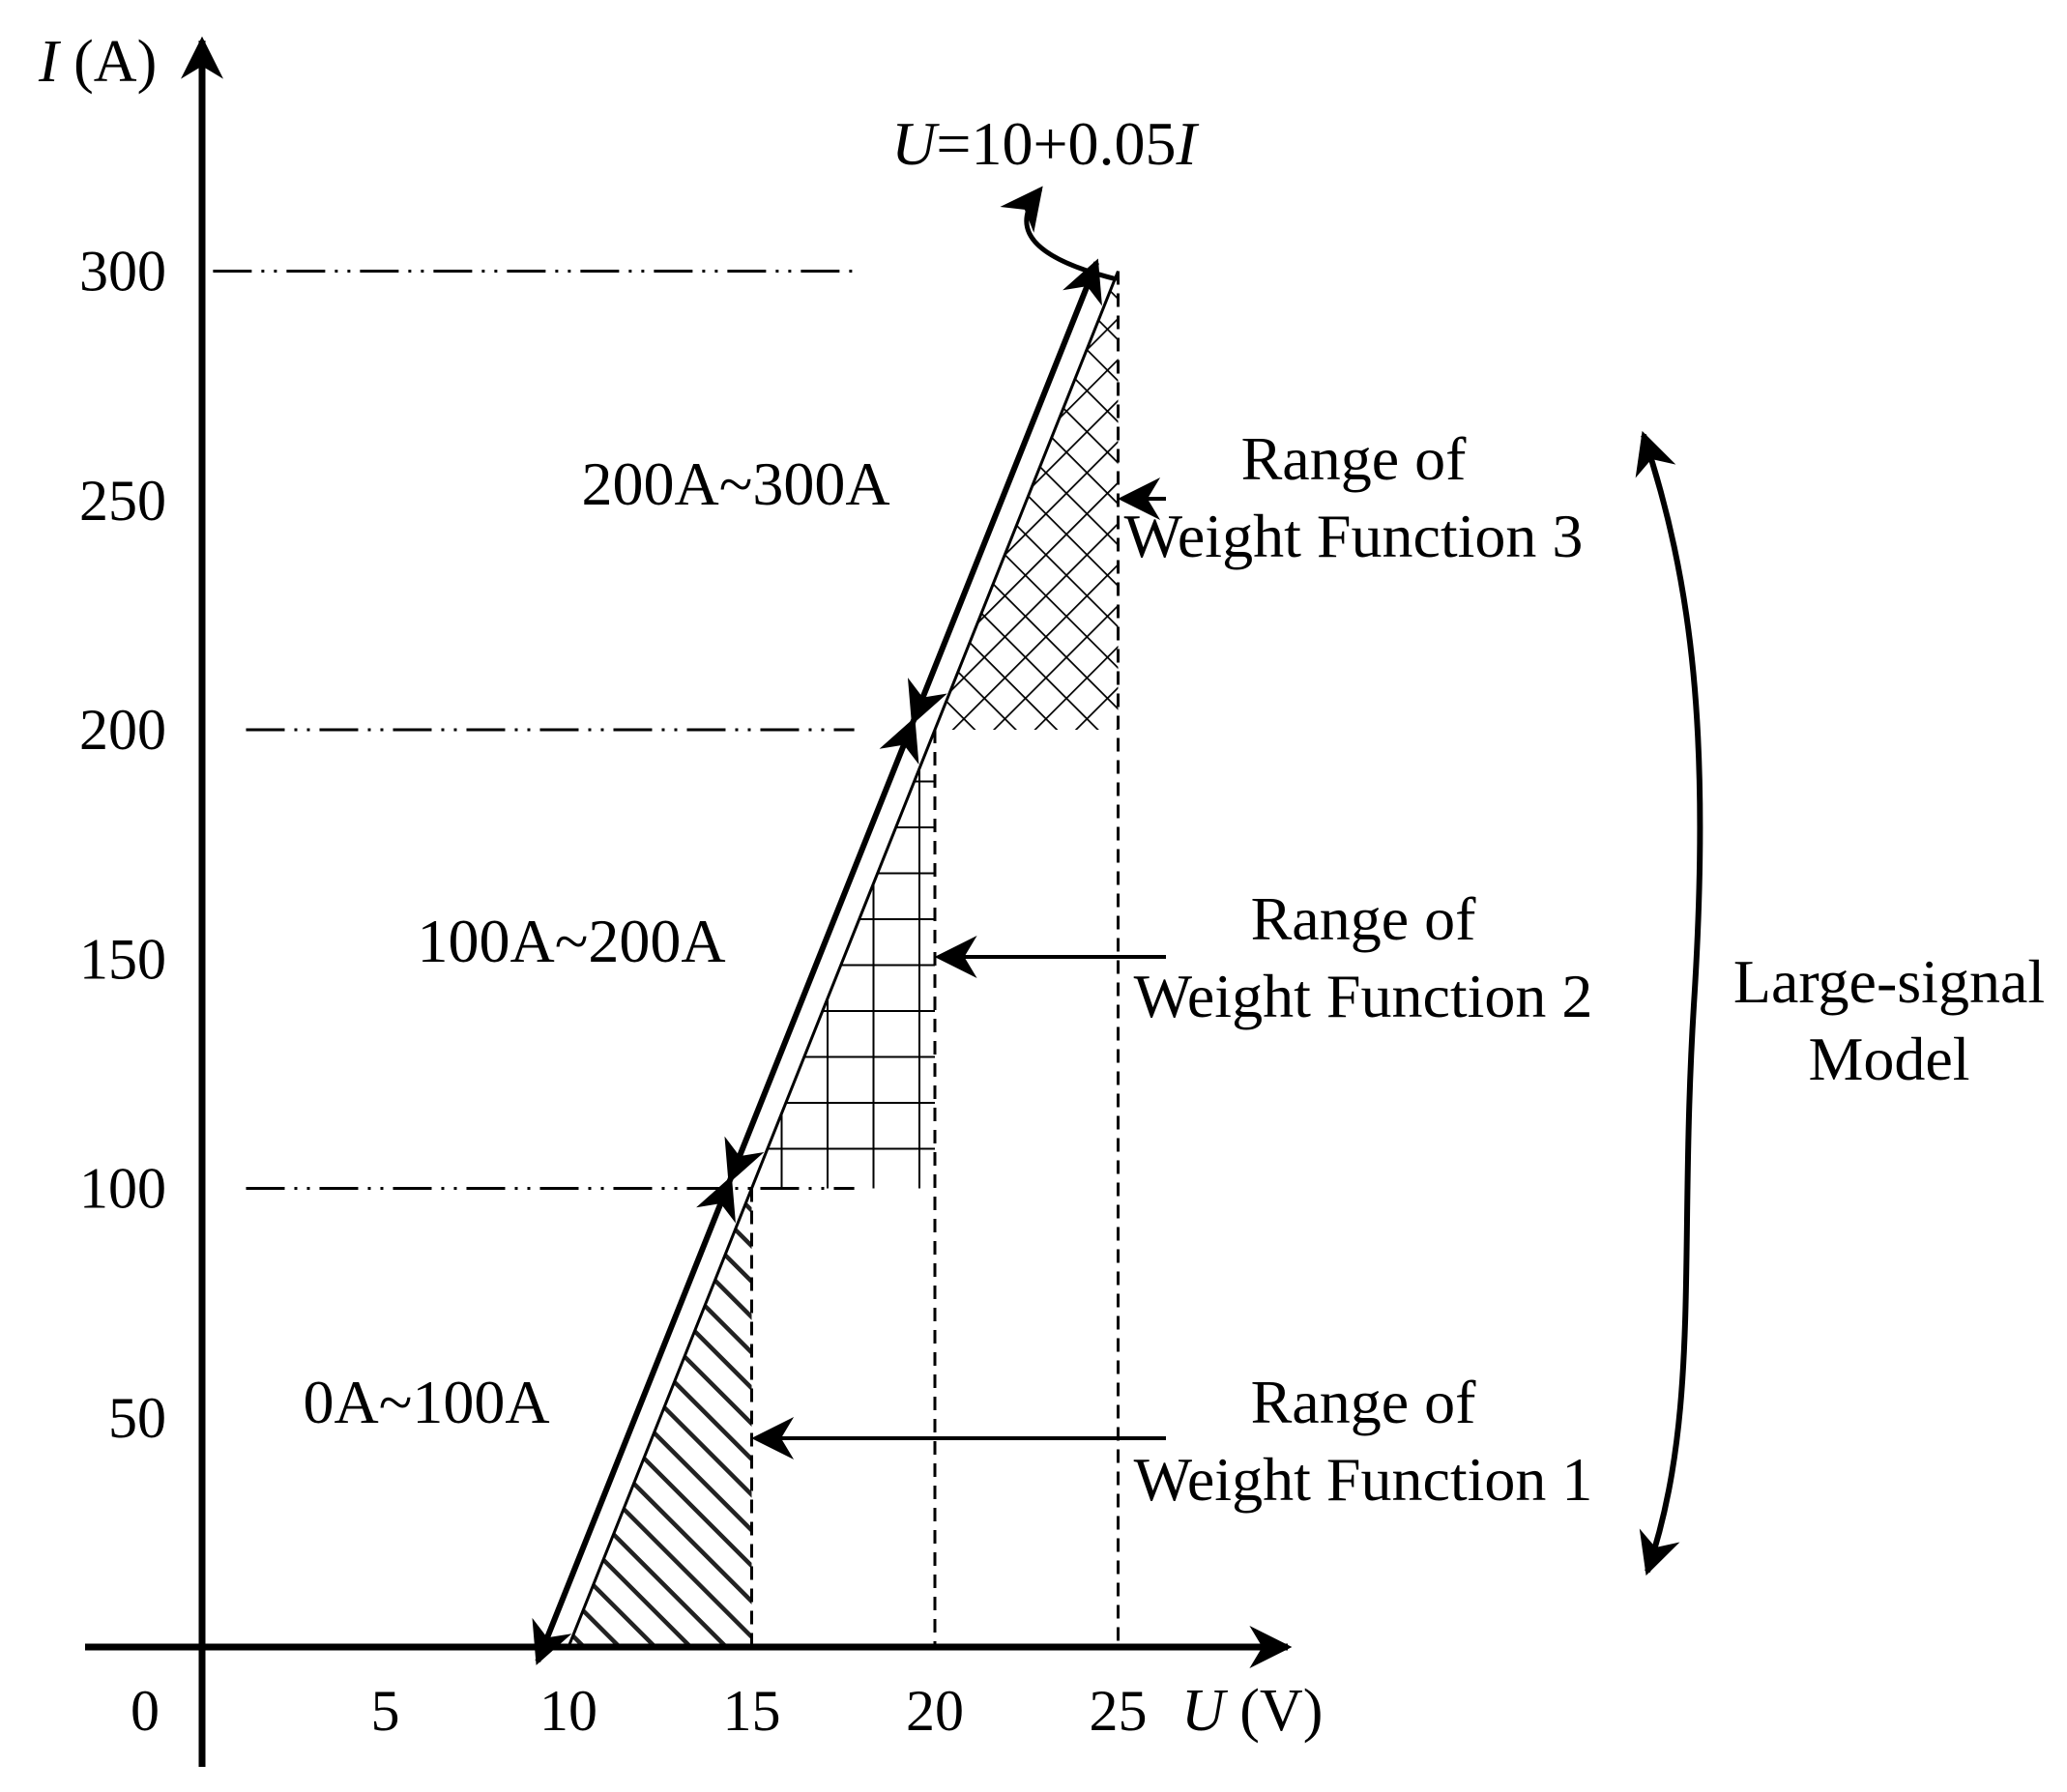 Image resolution: width=2067 pixels, height=1792 pixels. I want to click on callout-line2-2: Weight Function 2, so click(1363, 996).